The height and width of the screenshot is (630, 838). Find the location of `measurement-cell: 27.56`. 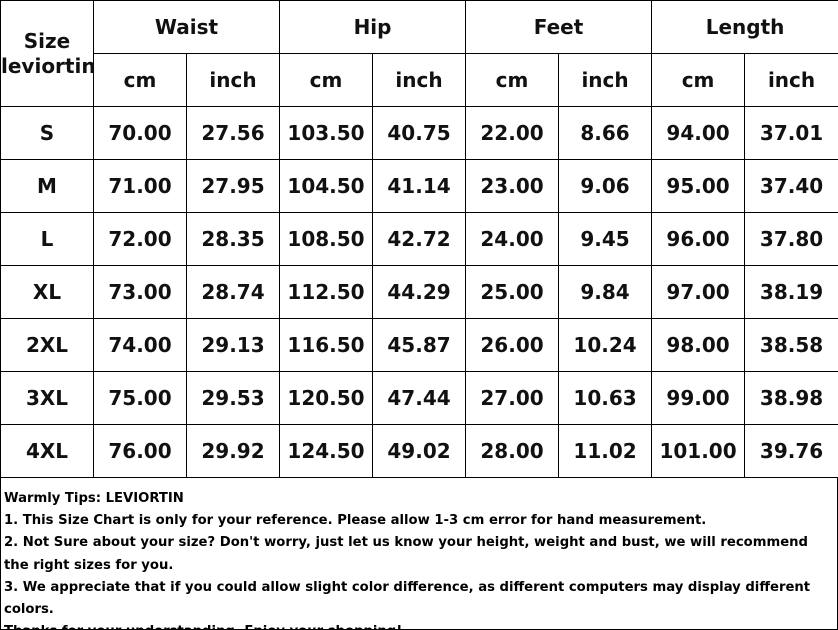

measurement-cell: 27.56 is located at coordinates (233, 133).